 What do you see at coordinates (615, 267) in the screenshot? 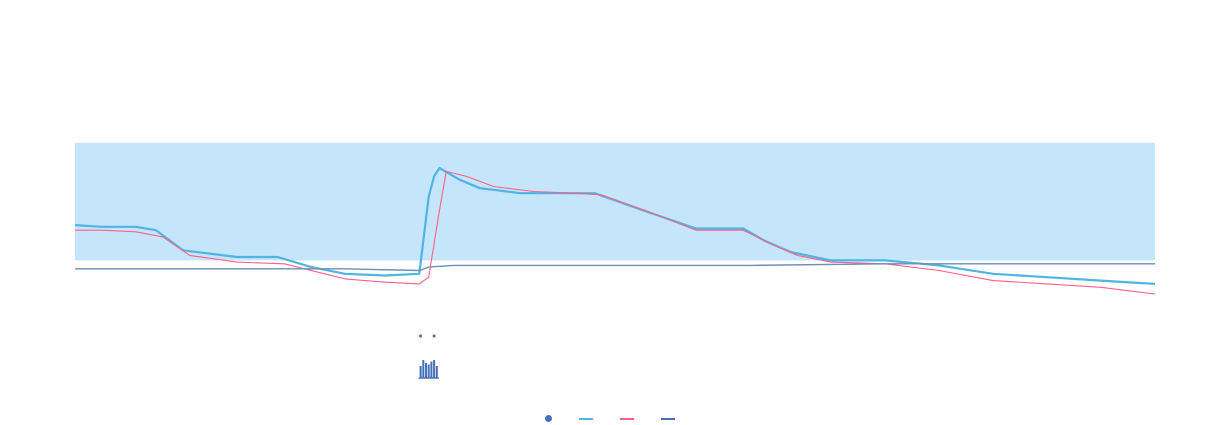
I see `basal-line` at bounding box center [615, 267].